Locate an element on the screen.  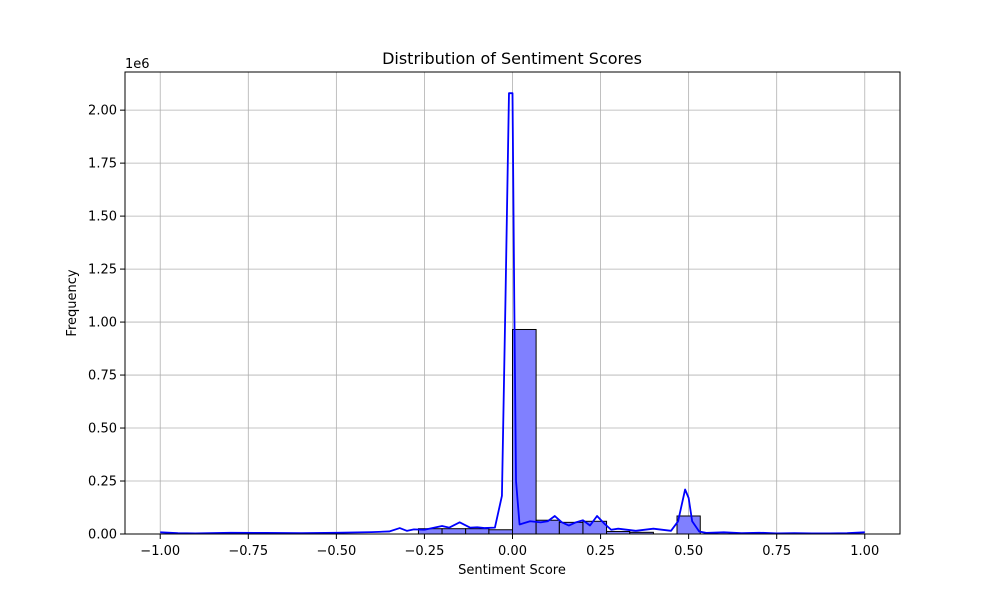
x-tick-label: 0.75 is located at coordinates (776, 551).